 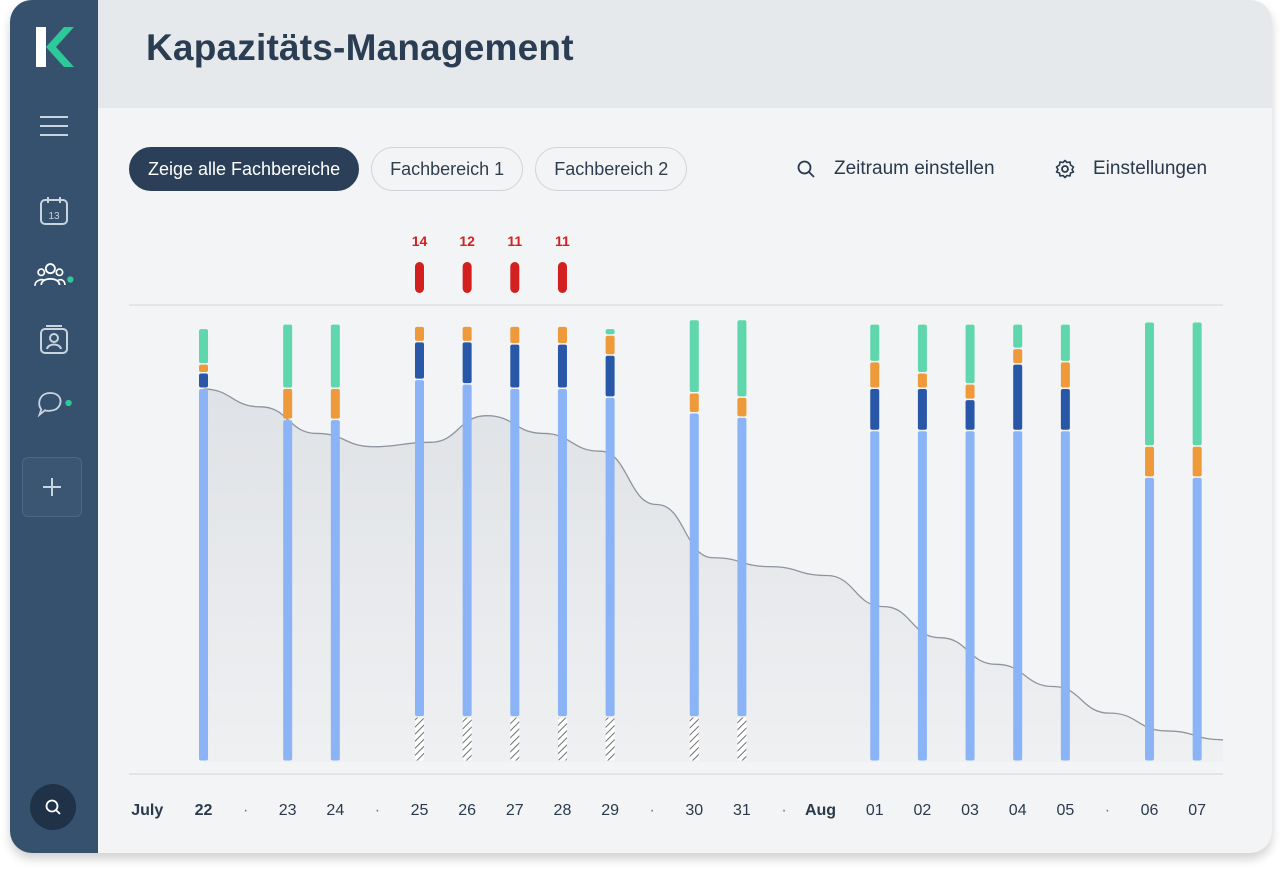 What do you see at coordinates (914, 168) in the screenshot?
I see `period-label: Zeitraum einstellen` at bounding box center [914, 168].